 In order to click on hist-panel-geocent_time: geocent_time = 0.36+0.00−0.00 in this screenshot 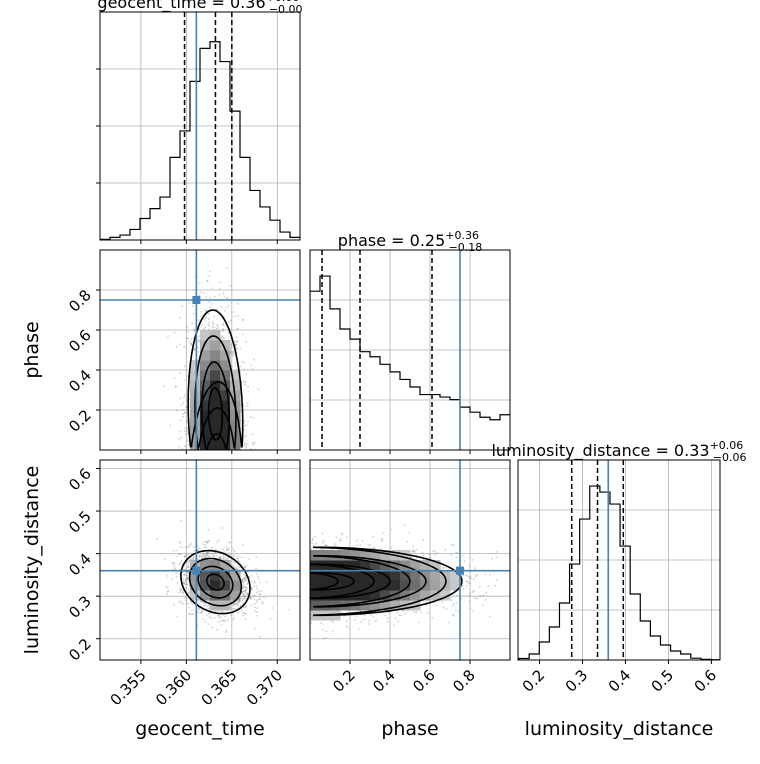, I will do `click(199, 122)`.